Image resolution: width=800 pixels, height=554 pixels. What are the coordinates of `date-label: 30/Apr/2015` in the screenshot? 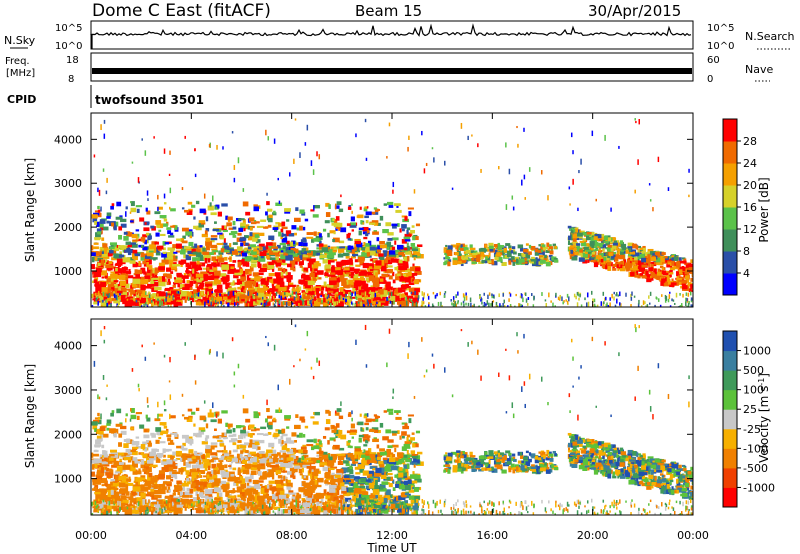 It's located at (634, 11).